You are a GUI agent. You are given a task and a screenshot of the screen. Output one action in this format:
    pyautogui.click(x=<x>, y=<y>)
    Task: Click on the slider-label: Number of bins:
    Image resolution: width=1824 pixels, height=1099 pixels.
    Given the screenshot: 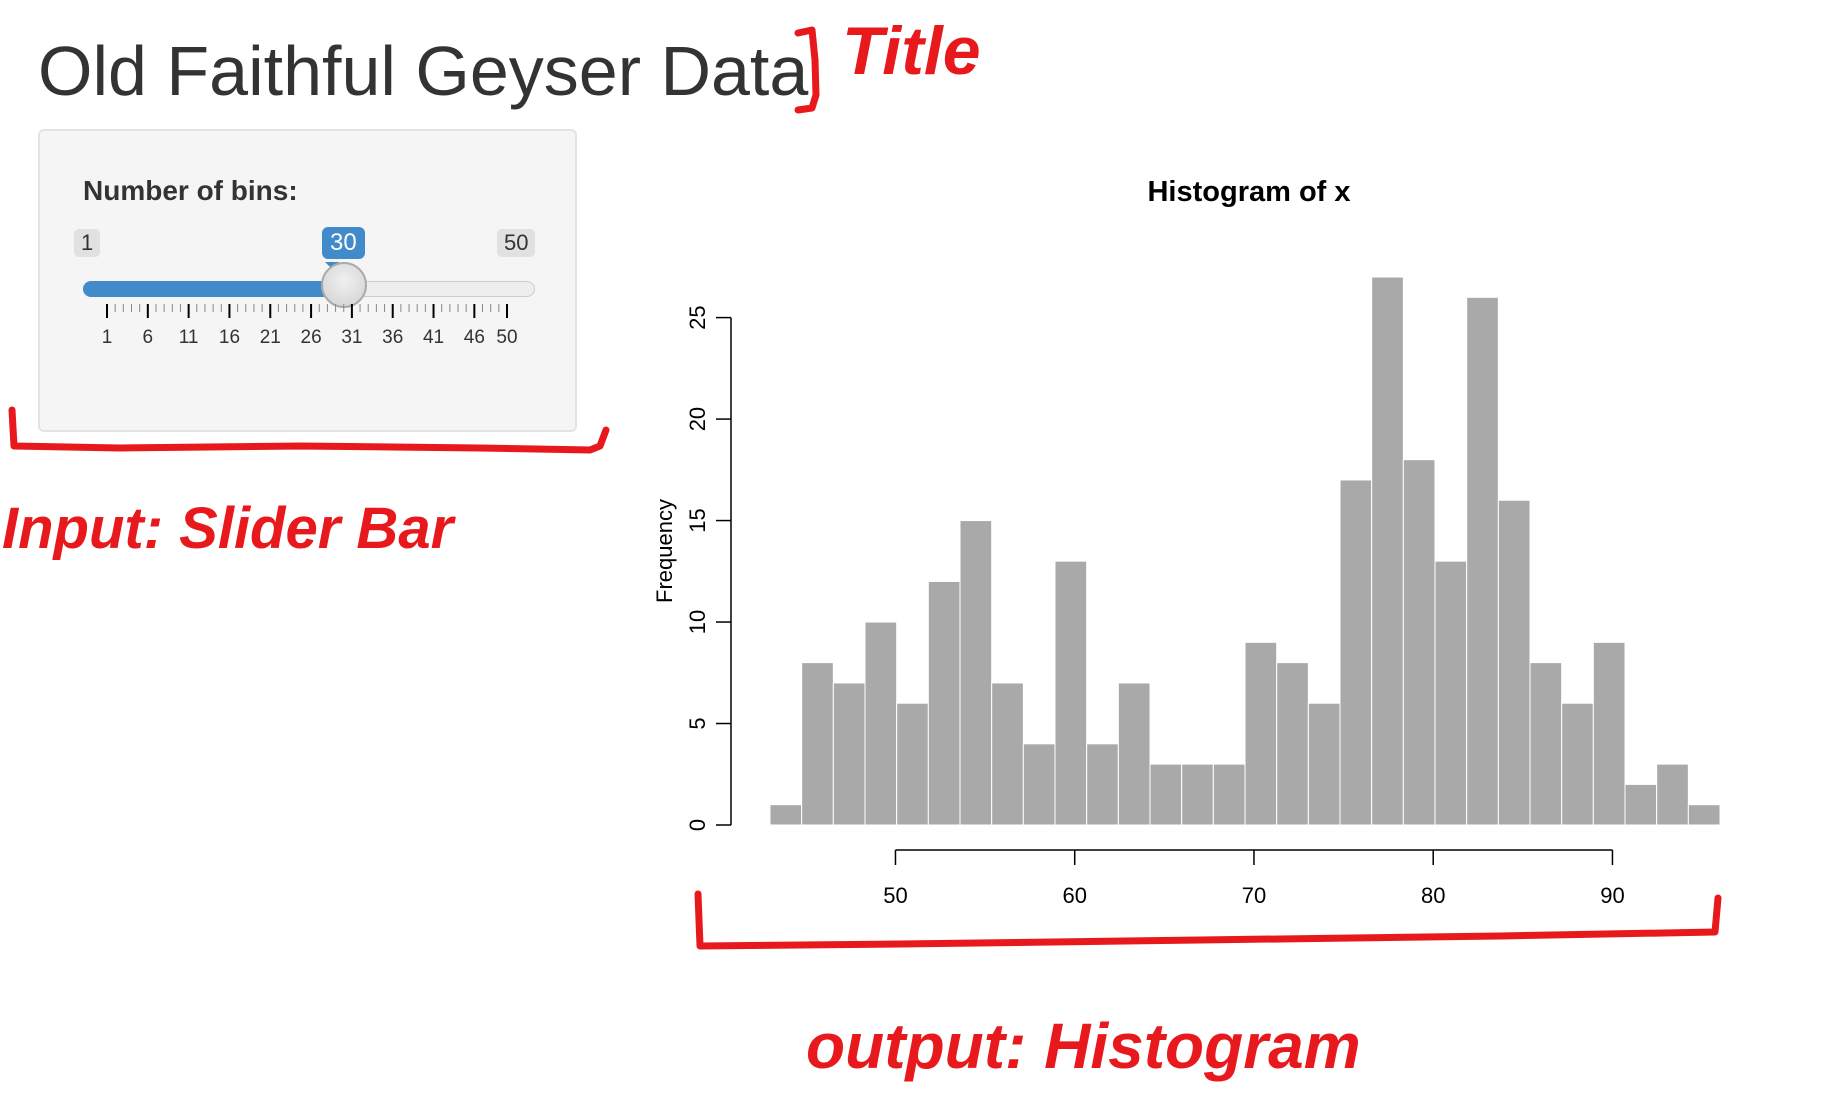 What is the action you would take?
    pyautogui.click(x=190, y=190)
    